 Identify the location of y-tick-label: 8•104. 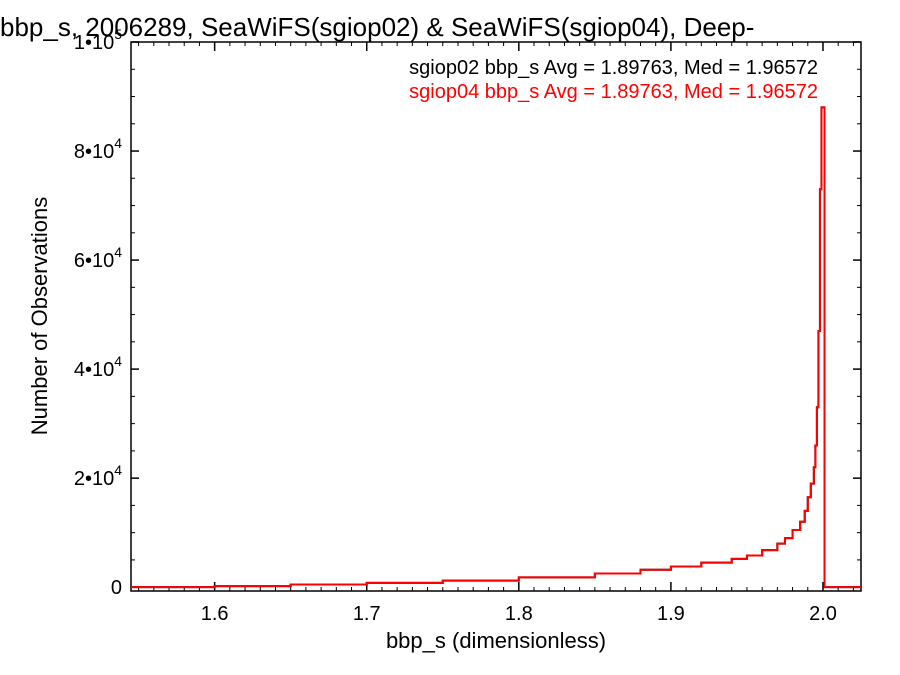
(98, 149).